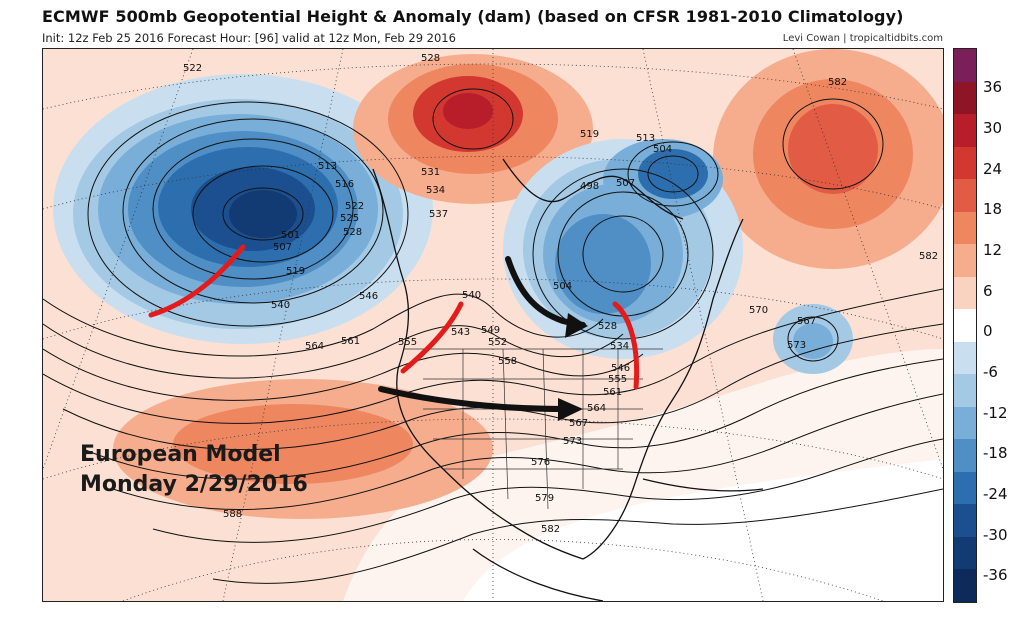  I want to click on sw-warm-core, so click(293, 444).